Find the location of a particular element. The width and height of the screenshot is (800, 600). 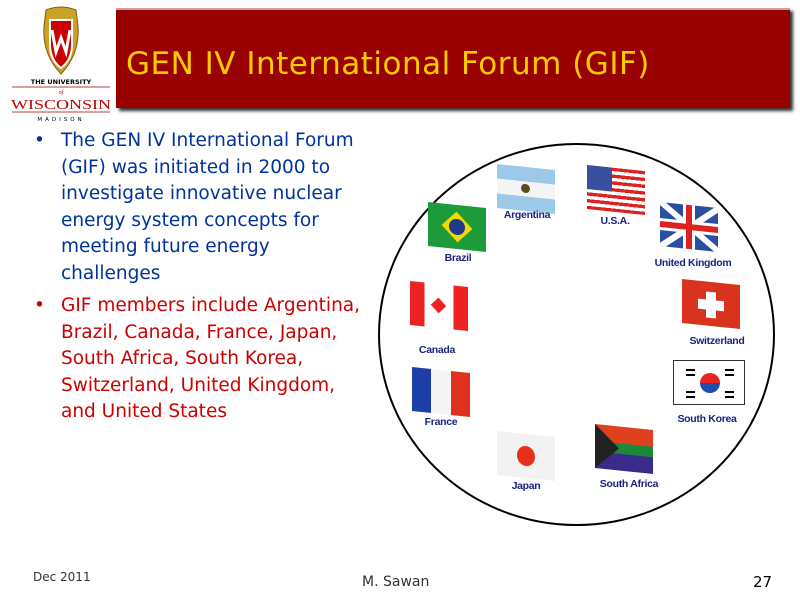

uk-flag-icon is located at coordinates (689, 227).